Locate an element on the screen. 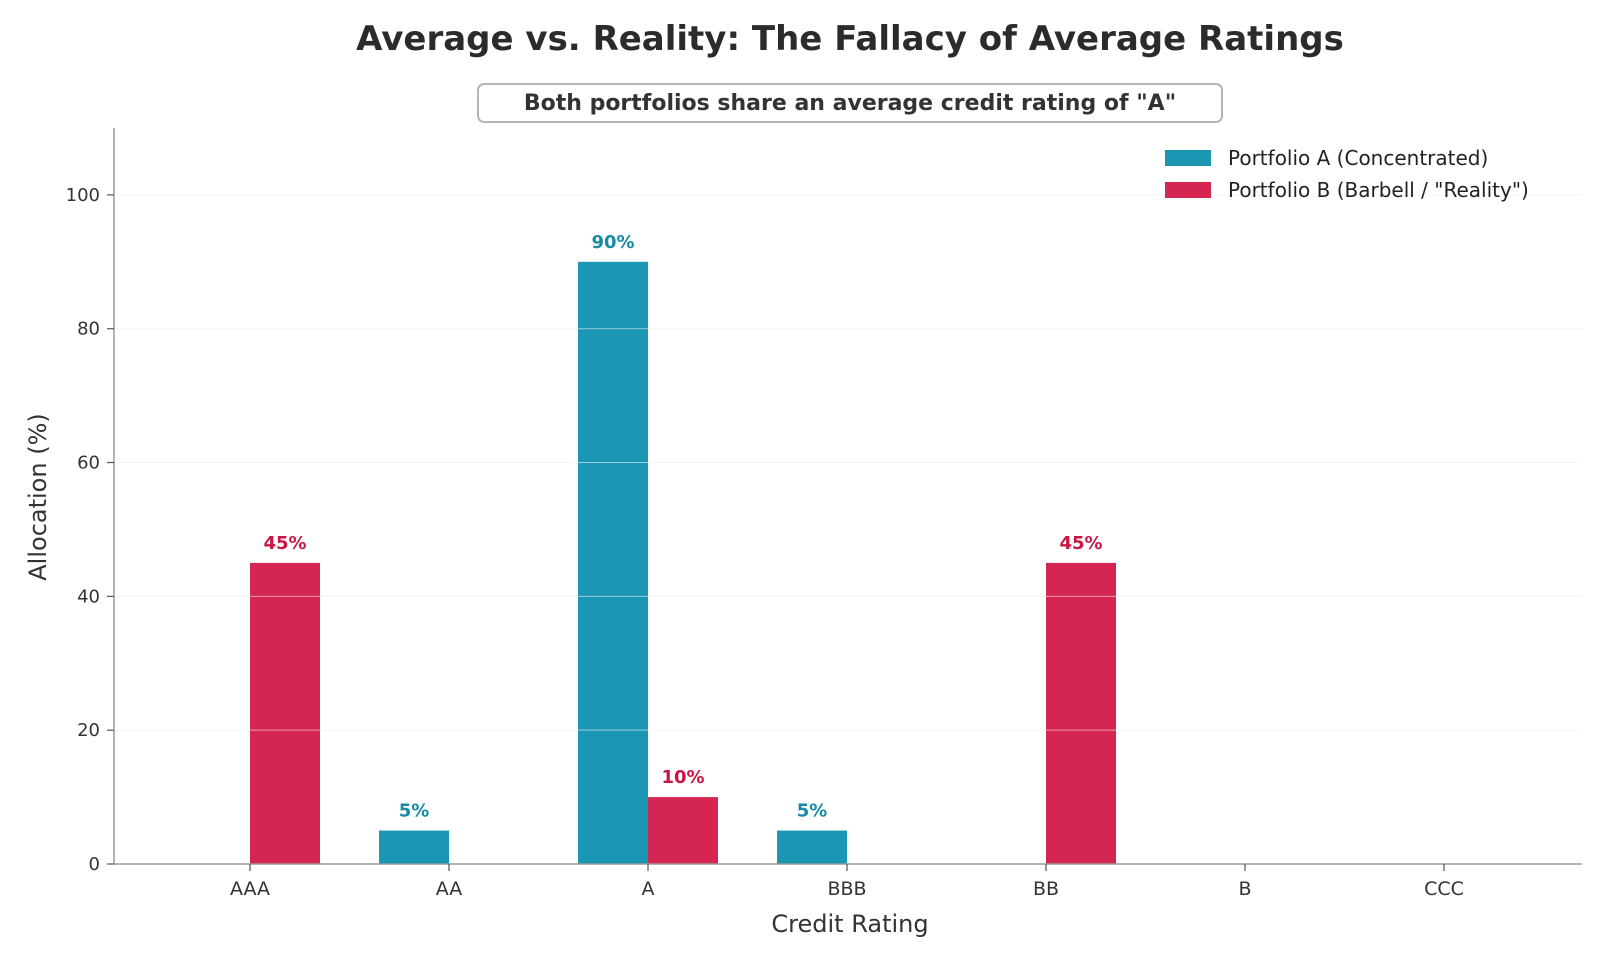 This screenshot has width=1600, height=964. x-axis-label: Credit Rating is located at coordinates (849, 924).